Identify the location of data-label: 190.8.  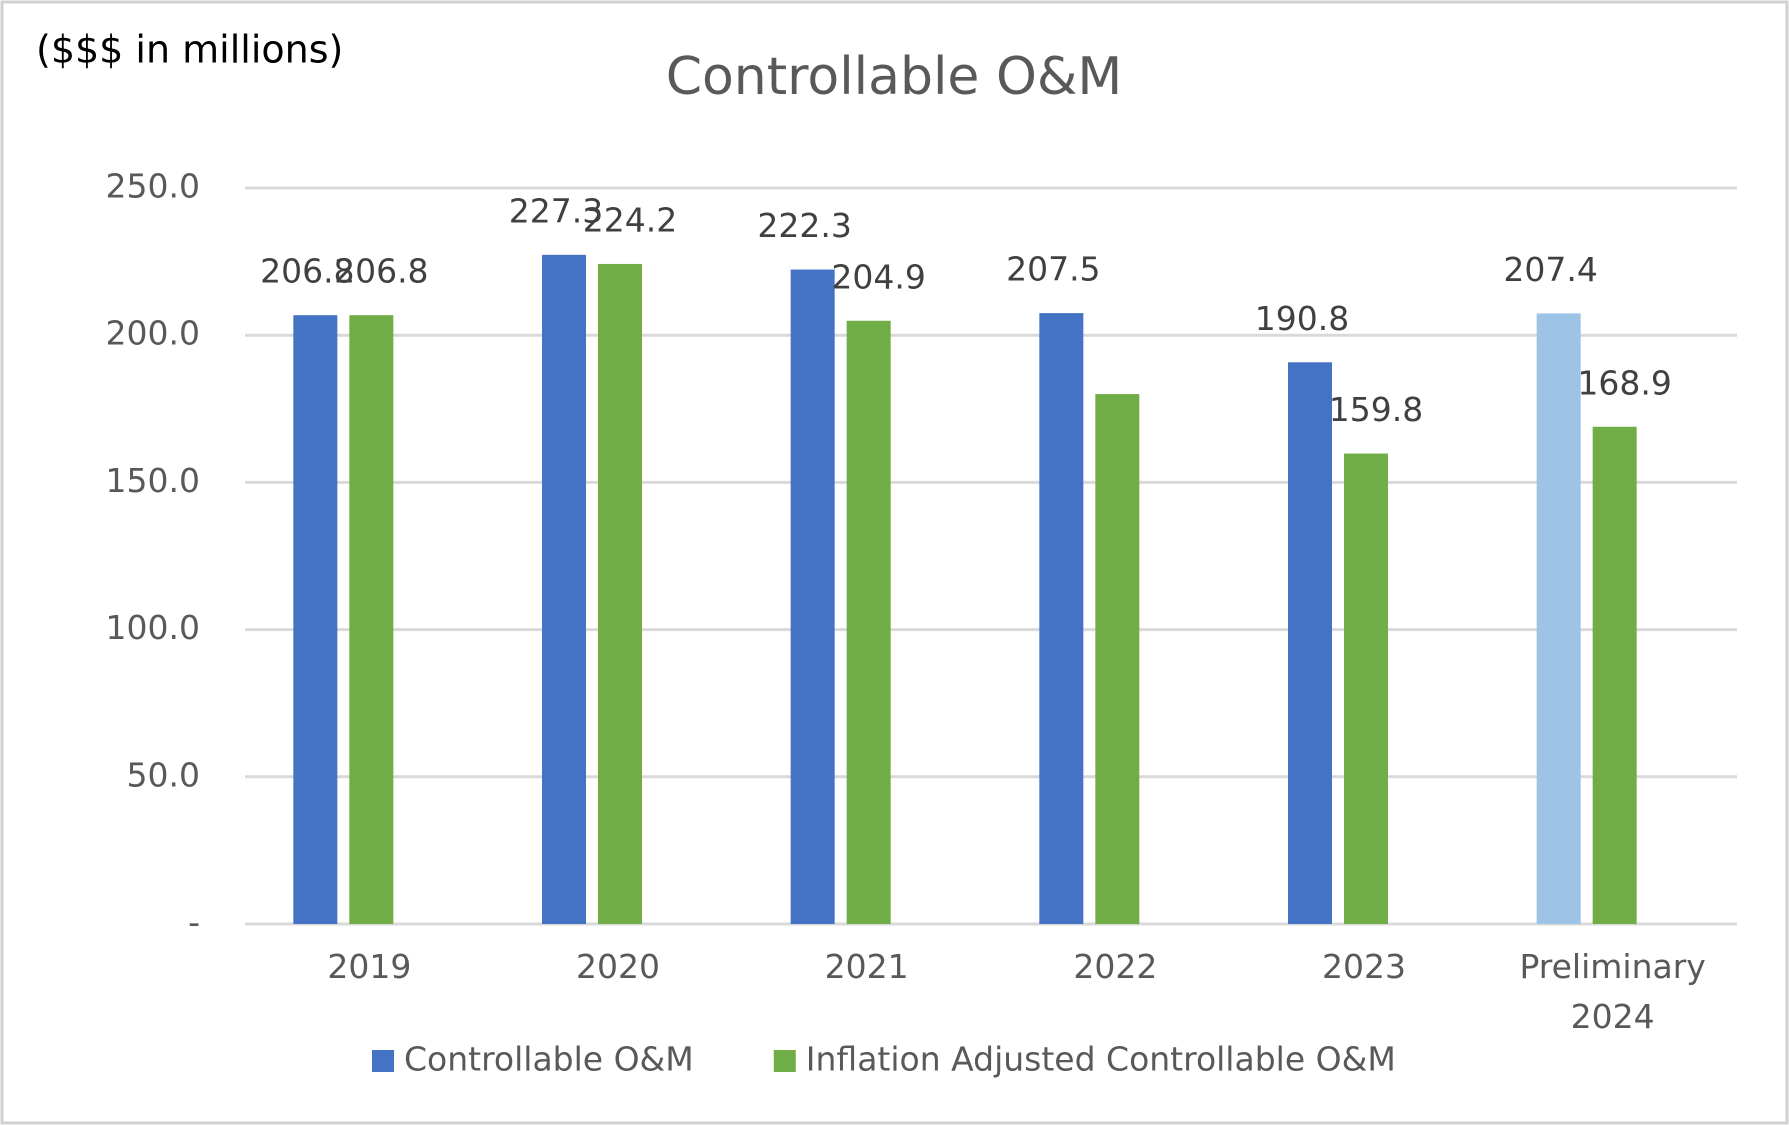
(1302, 318).